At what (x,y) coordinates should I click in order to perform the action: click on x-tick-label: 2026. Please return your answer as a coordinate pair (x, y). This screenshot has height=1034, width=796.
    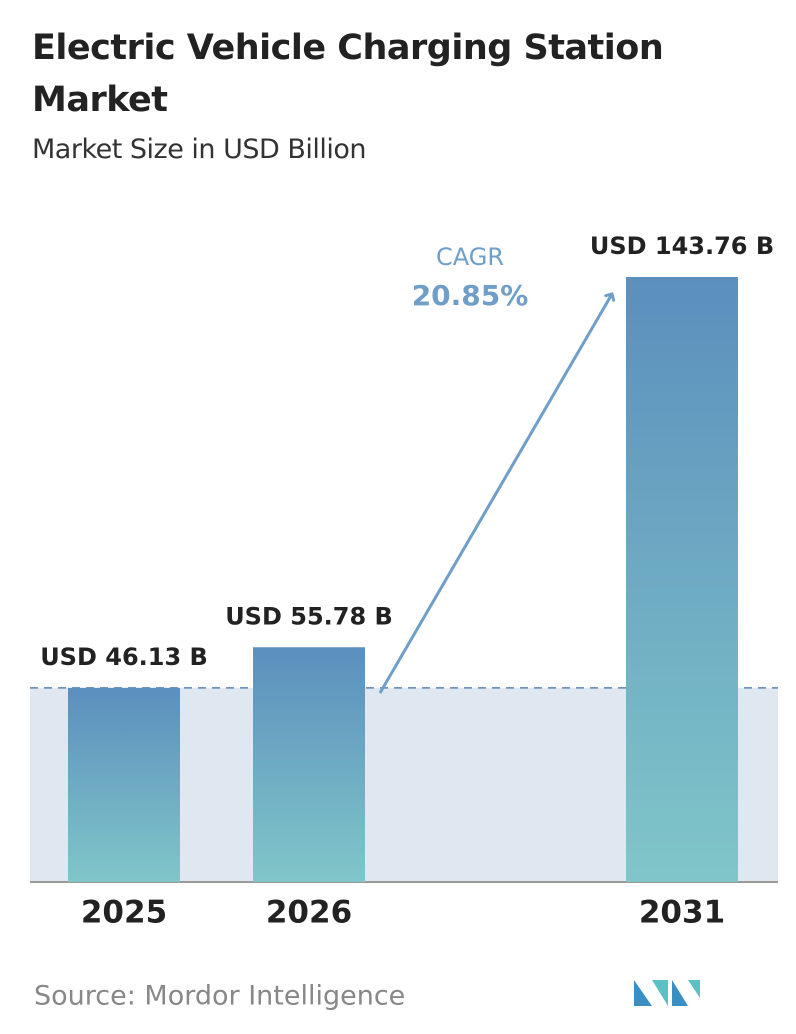
    Looking at the image, I should click on (309, 913).